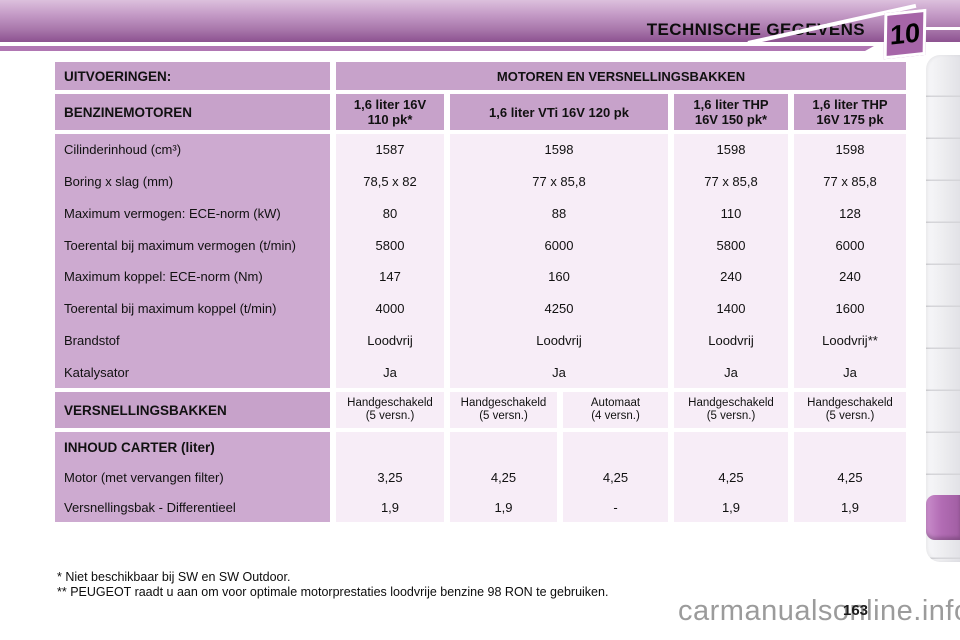  What do you see at coordinates (559, 213) in the screenshot?
I see `spec-value: 88` at bounding box center [559, 213].